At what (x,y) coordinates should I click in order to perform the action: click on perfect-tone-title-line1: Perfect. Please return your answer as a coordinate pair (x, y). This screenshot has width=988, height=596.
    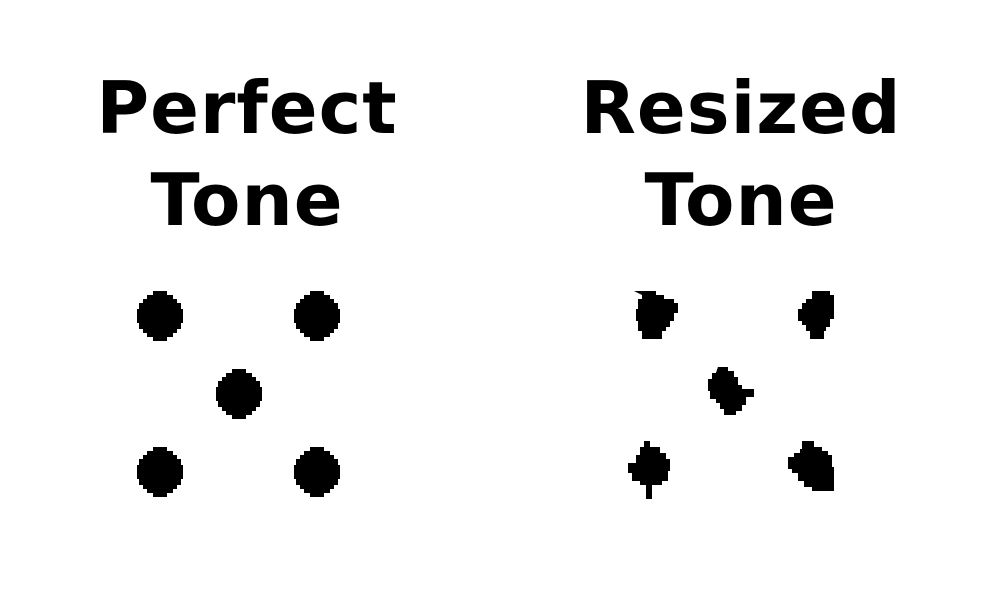
    Looking at the image, I should click on (247, 108).